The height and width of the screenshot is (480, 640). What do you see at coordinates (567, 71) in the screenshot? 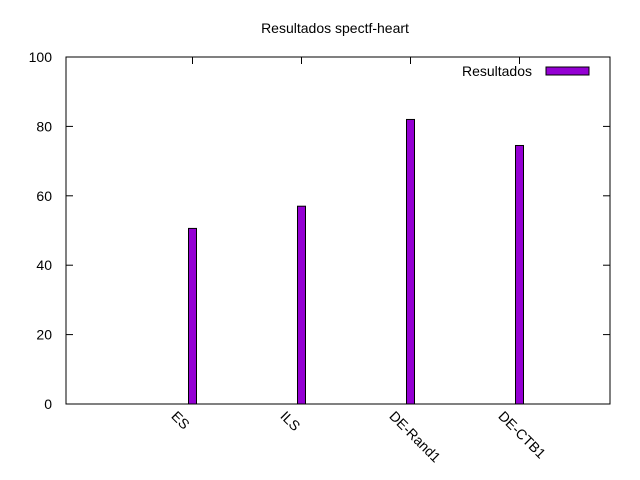
I see `legend-swatch-resultados` at bounding box center [567, 71].